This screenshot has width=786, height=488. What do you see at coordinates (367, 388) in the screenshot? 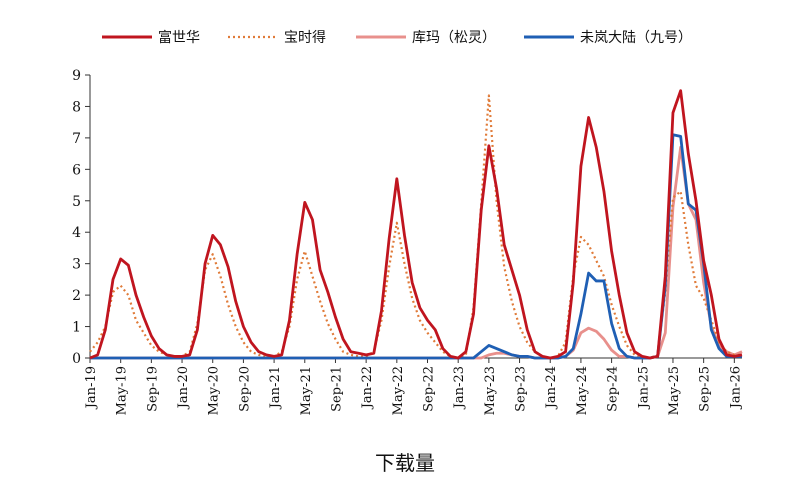
I see `x-tick-label: Jan-22` at bounding box center [367, 388].